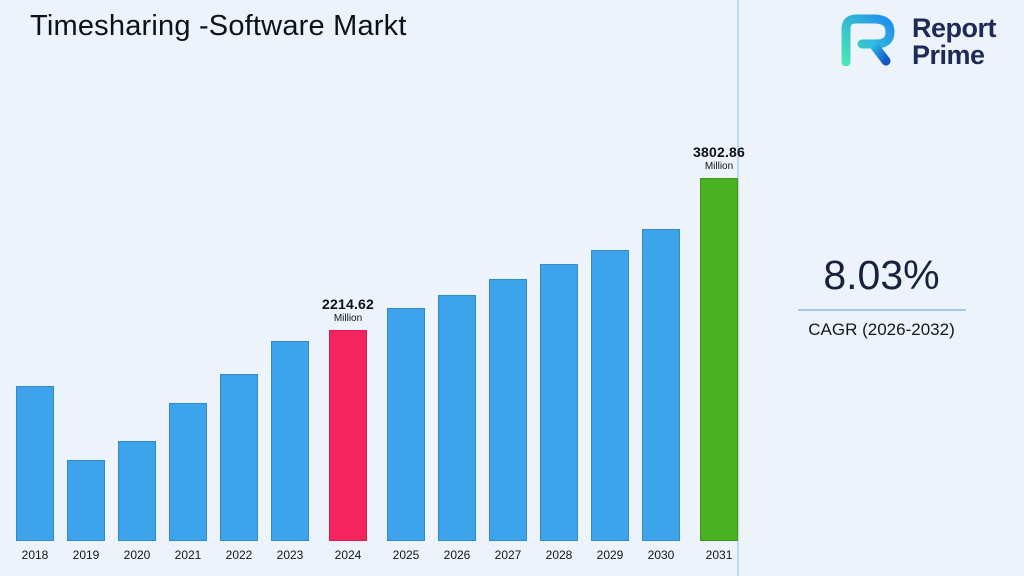 Image resolution: width=1024 pixels, height=576 pixels. What do you see at coordinates (218, 26) in the screenshot?
I see `page-title: Timesharing -Software Markt` at bounding box center [218, 26].